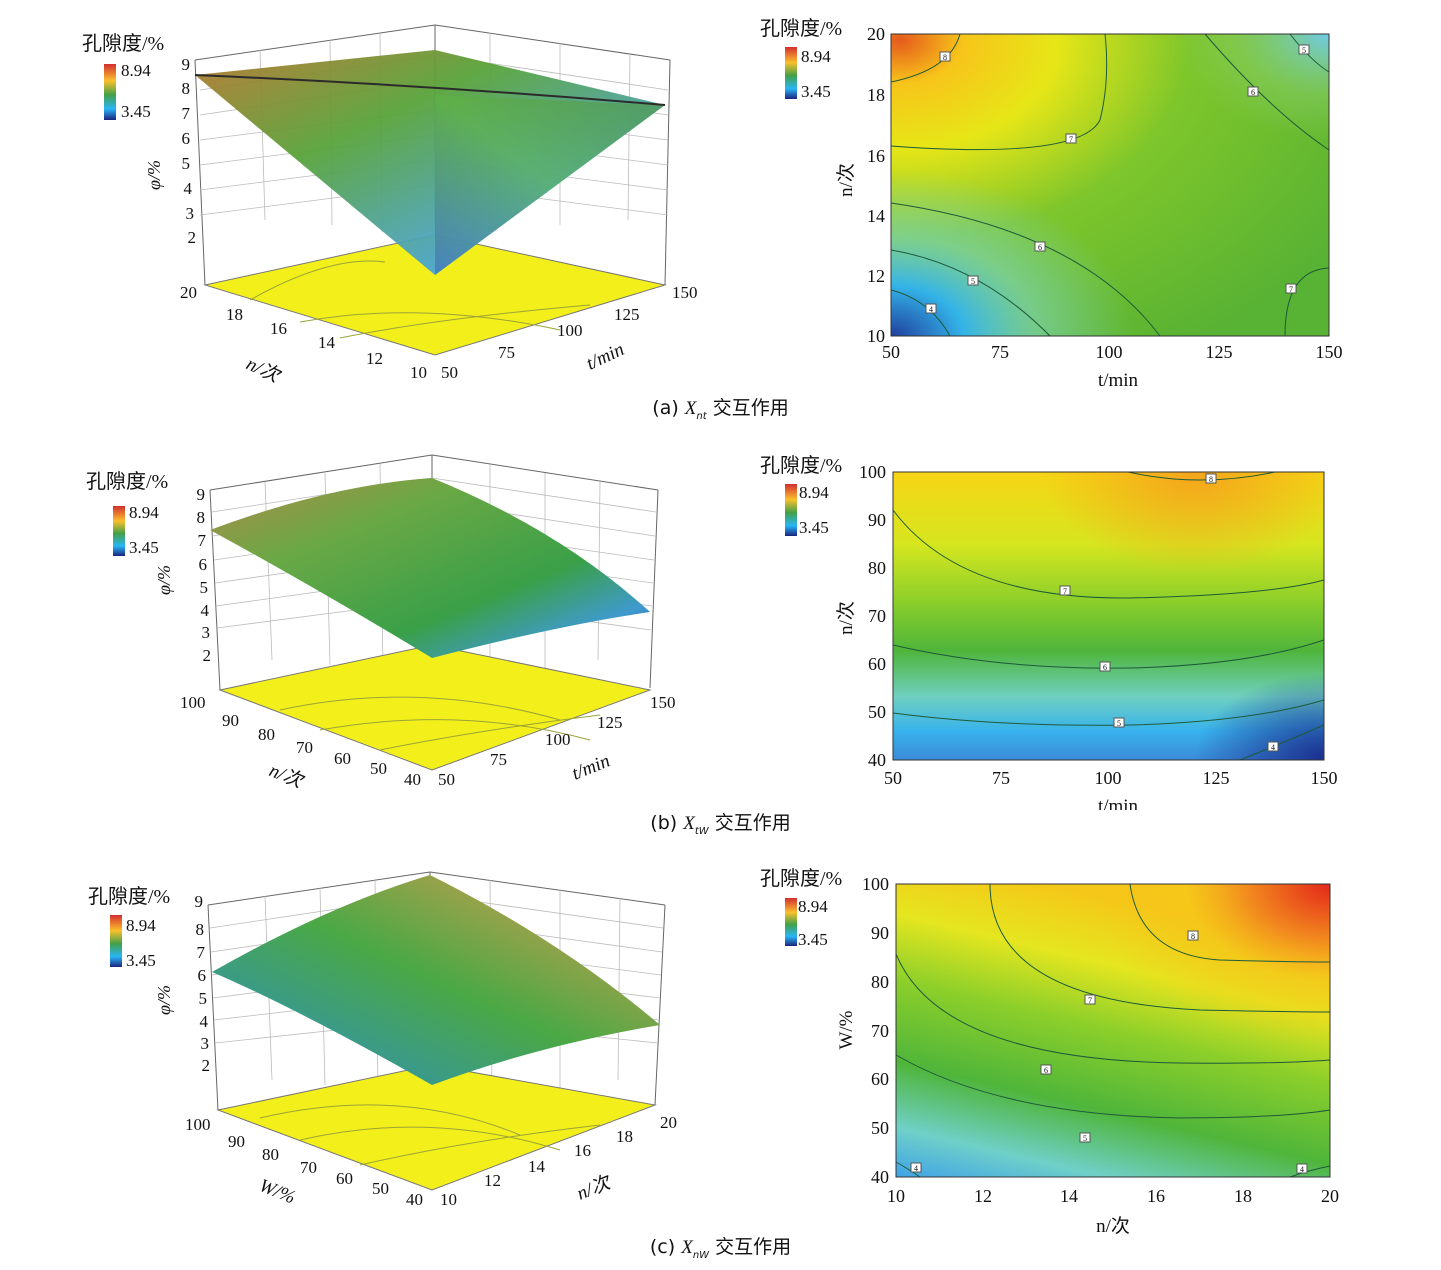 Image resolution: width=1441 pixels, height=1270 pixels. I want to click on contour-x-ticks: 50 75 100 125 150, so click(1112, 352).